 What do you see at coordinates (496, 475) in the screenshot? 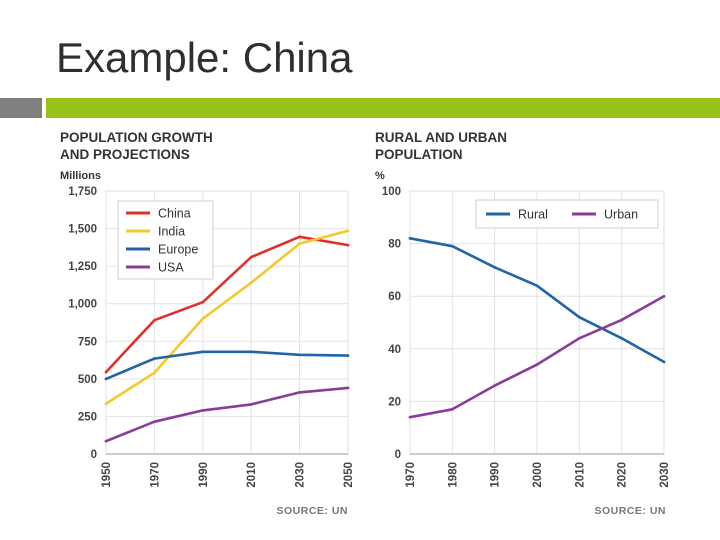
I see `urban-xtick-label: 1990` at bounding box center [496, 475].